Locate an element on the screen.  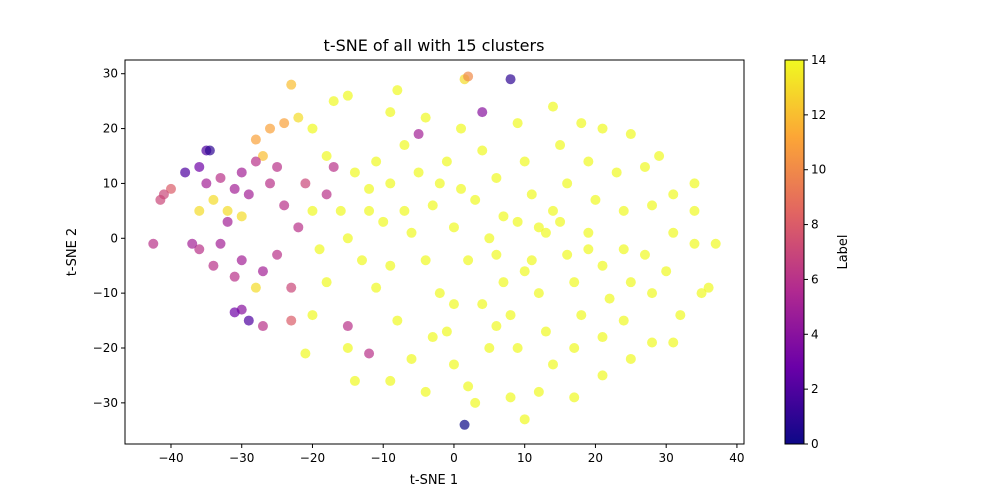
colorbar is located at coordinates (794, 252).